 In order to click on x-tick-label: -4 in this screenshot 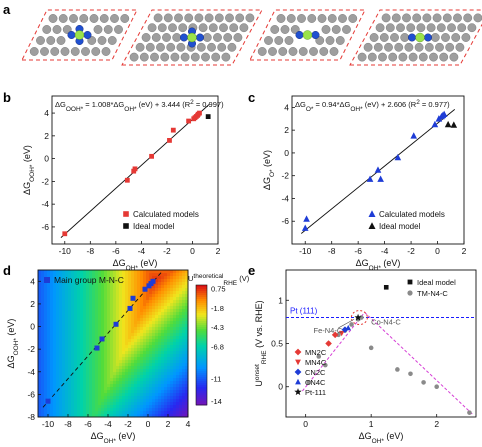, I will do `click(385, 251)`.